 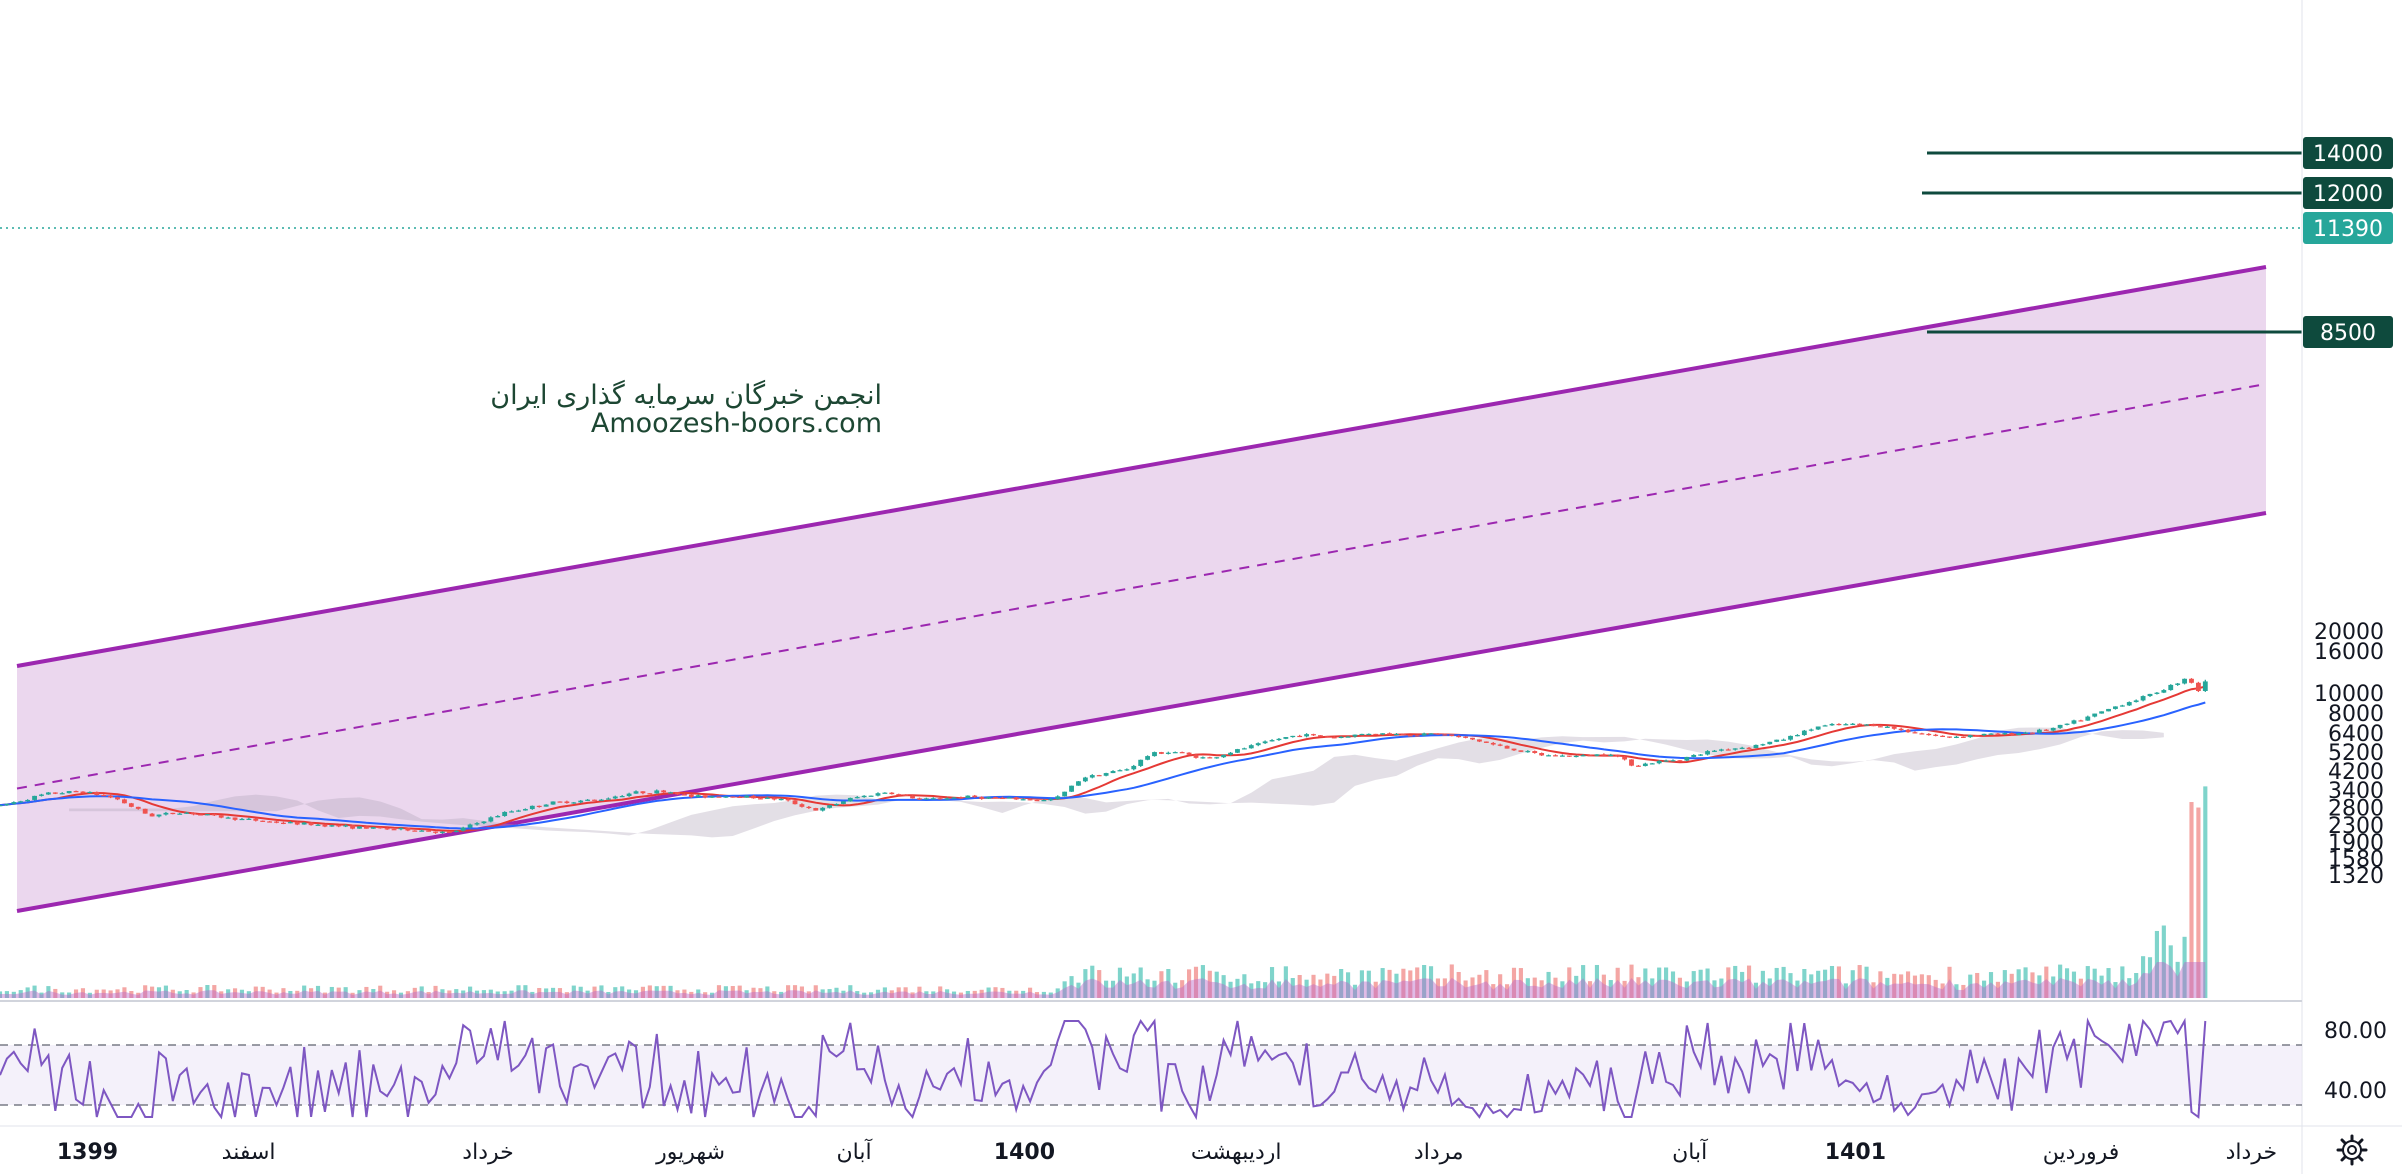 I want to click on moving-average-fast, so click(x=1103, y=758).